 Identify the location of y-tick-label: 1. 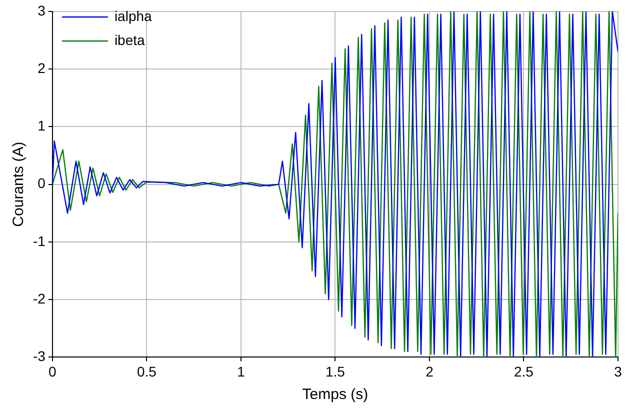
(42, 126).